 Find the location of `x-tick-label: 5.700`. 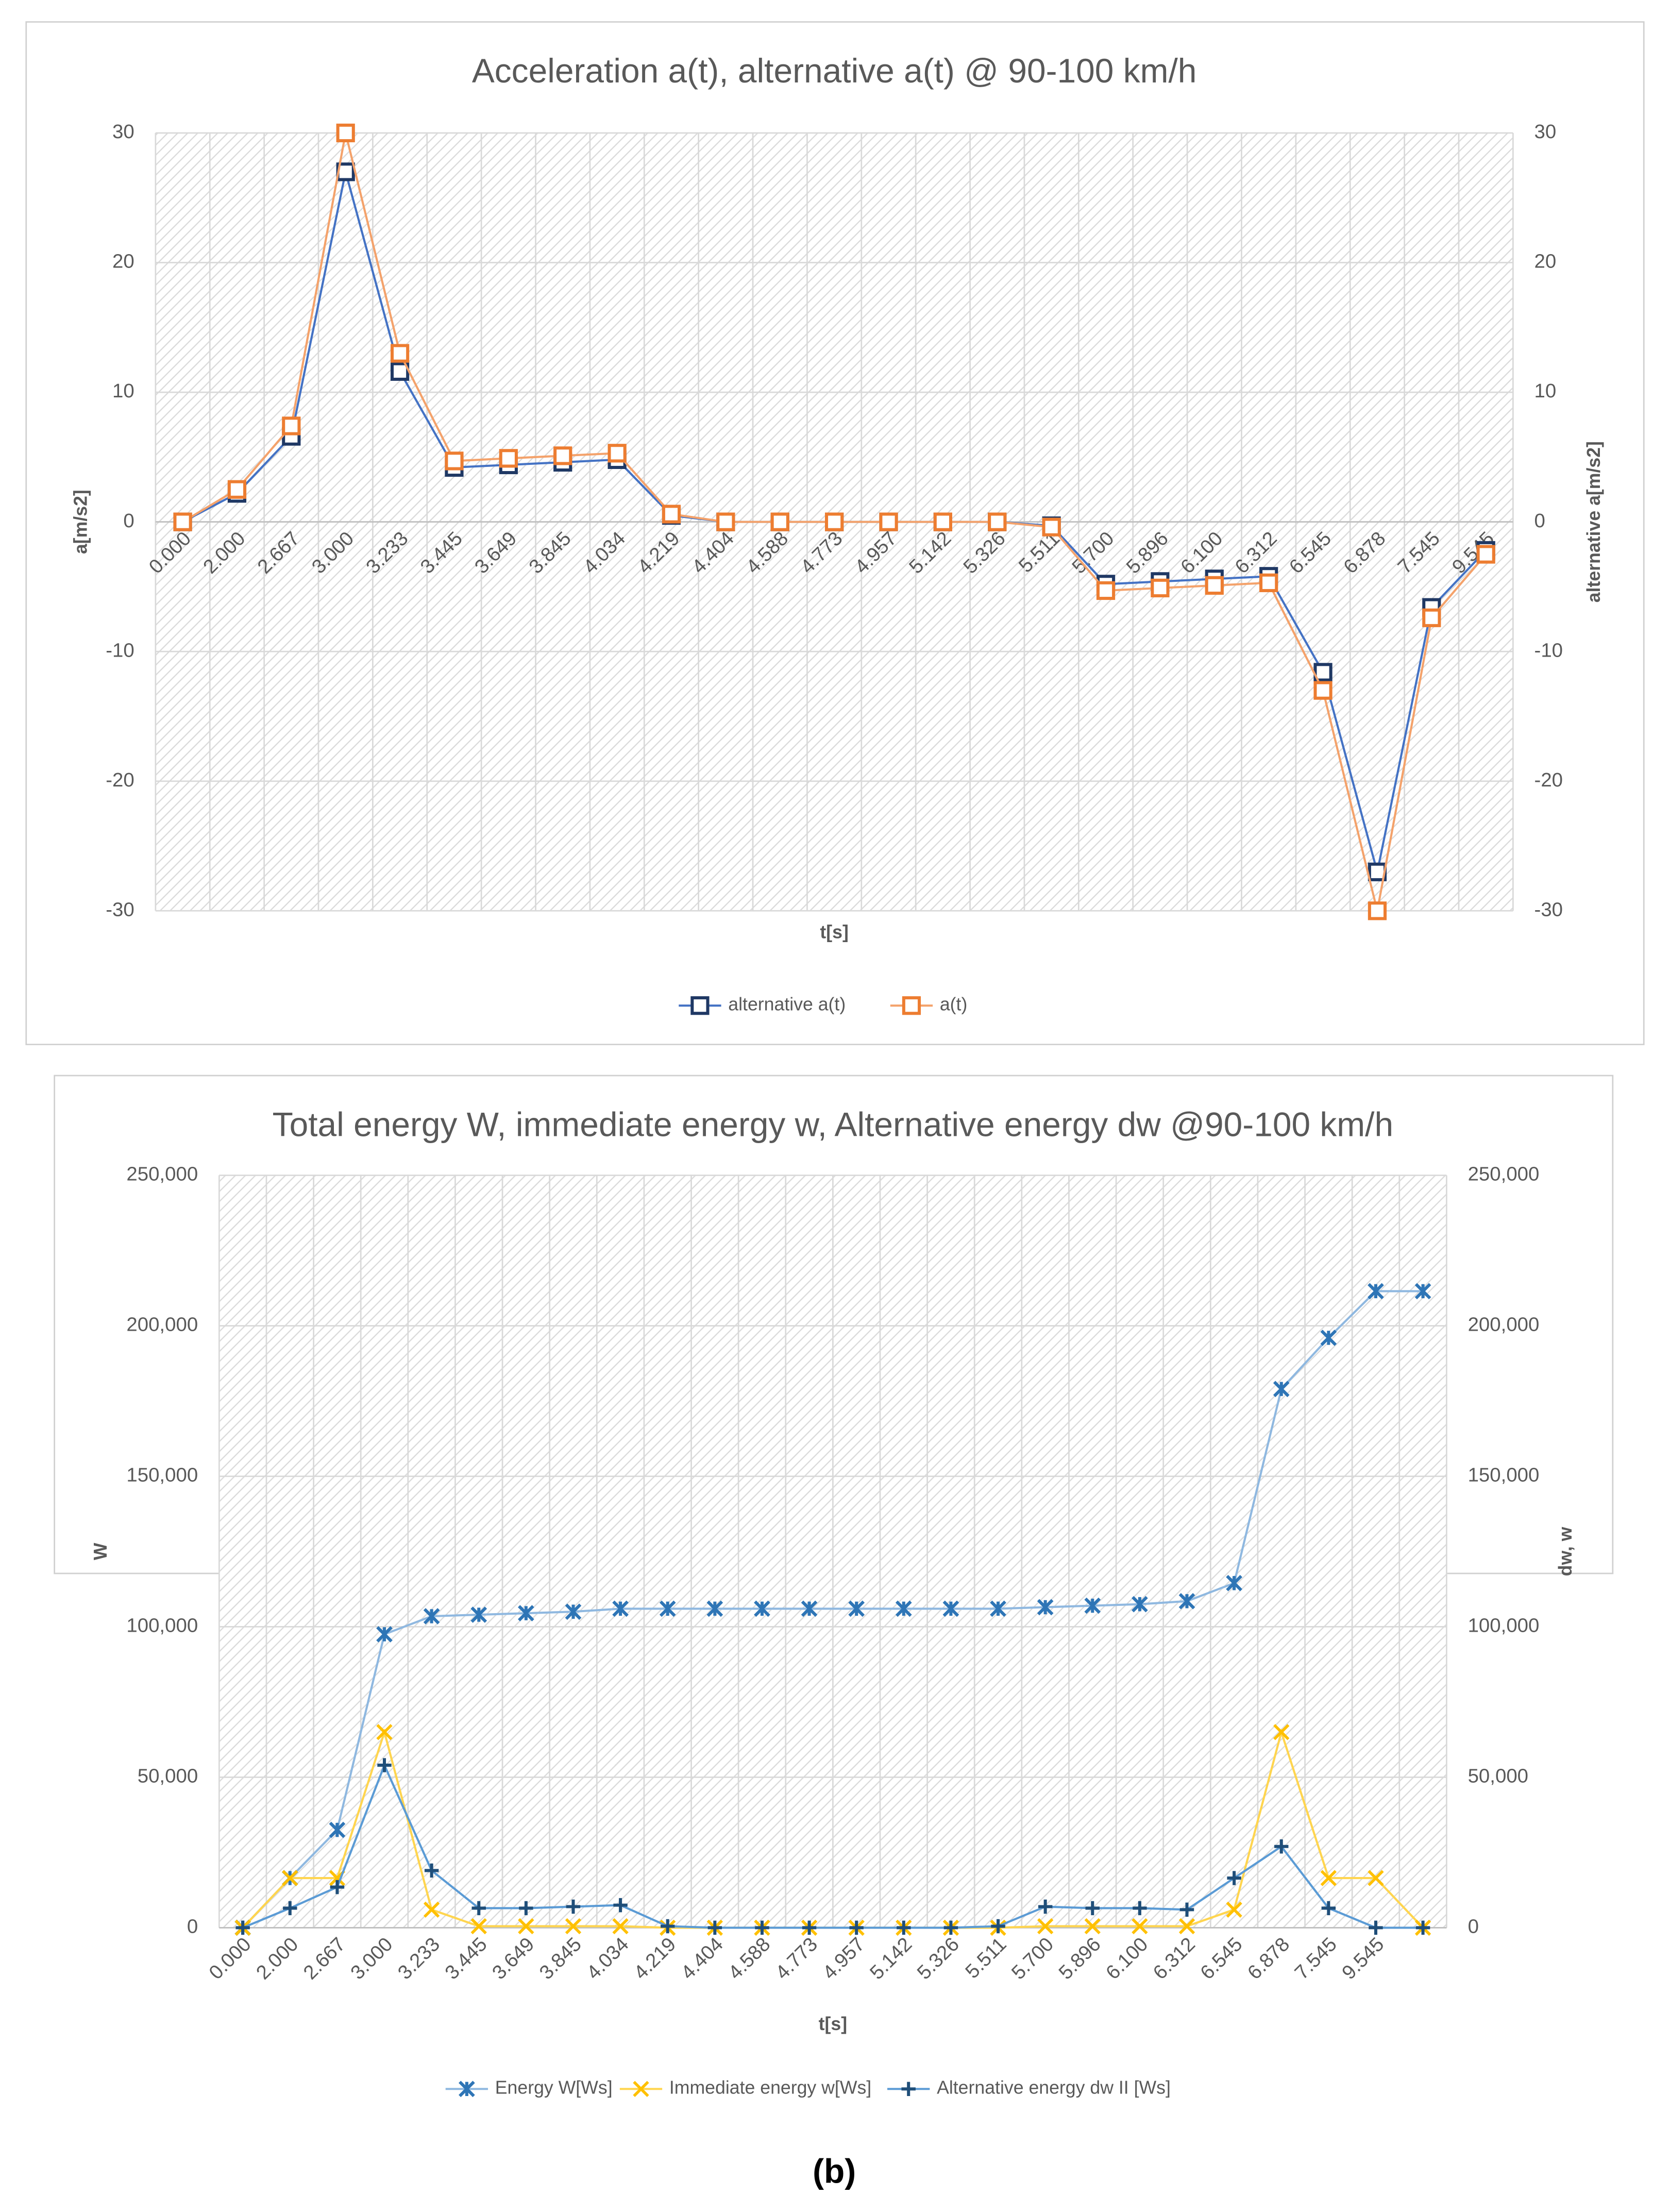

x-tick-label: 5.700 is located at coordinates (1032, 1958).